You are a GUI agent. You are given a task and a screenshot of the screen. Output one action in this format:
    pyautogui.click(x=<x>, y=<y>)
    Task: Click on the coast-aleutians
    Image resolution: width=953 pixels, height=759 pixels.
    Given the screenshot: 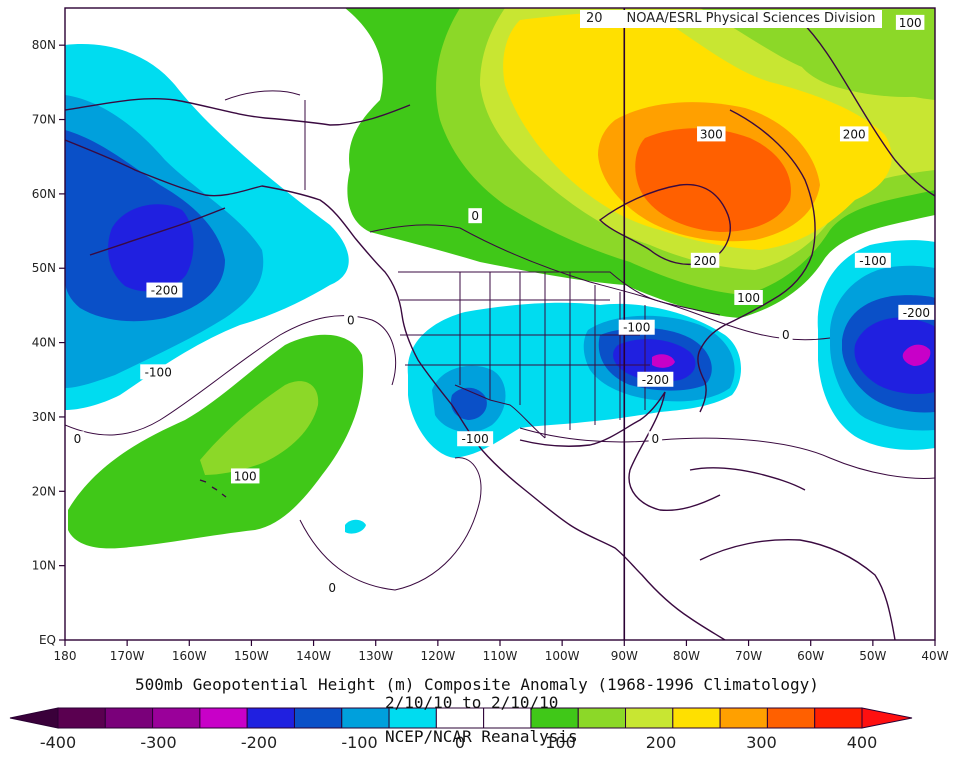 What is the action you would take?
    pyautogui.click(x=157, y=231)
    